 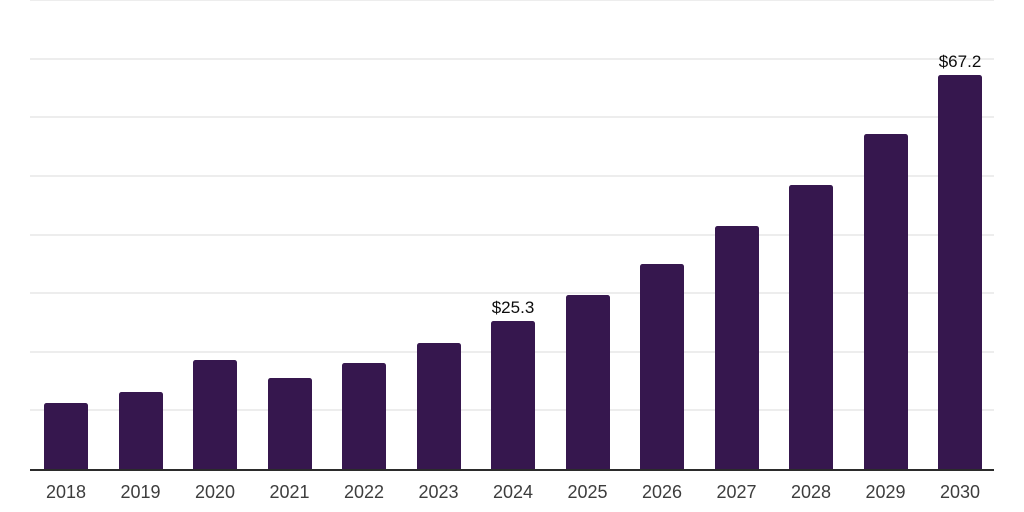 What do you see at coordinates (736, 492) in the screenshot?
I see `x-tick-label-2027: 2027` at bounding box center [736, 492].